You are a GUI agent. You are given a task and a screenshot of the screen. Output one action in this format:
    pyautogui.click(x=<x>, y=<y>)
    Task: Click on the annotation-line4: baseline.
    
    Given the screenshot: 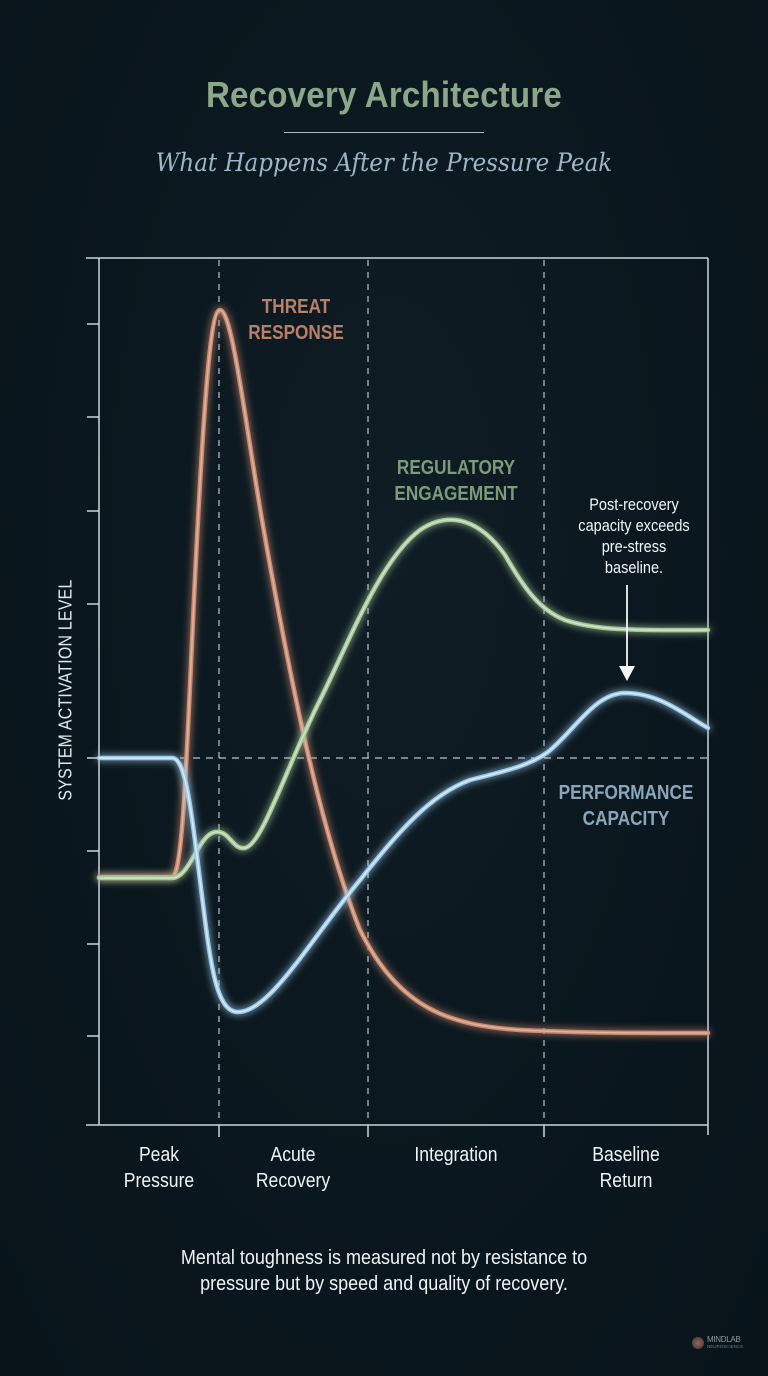 What is the action you would take?
    pyautogui.click(x=634, y=568)
    